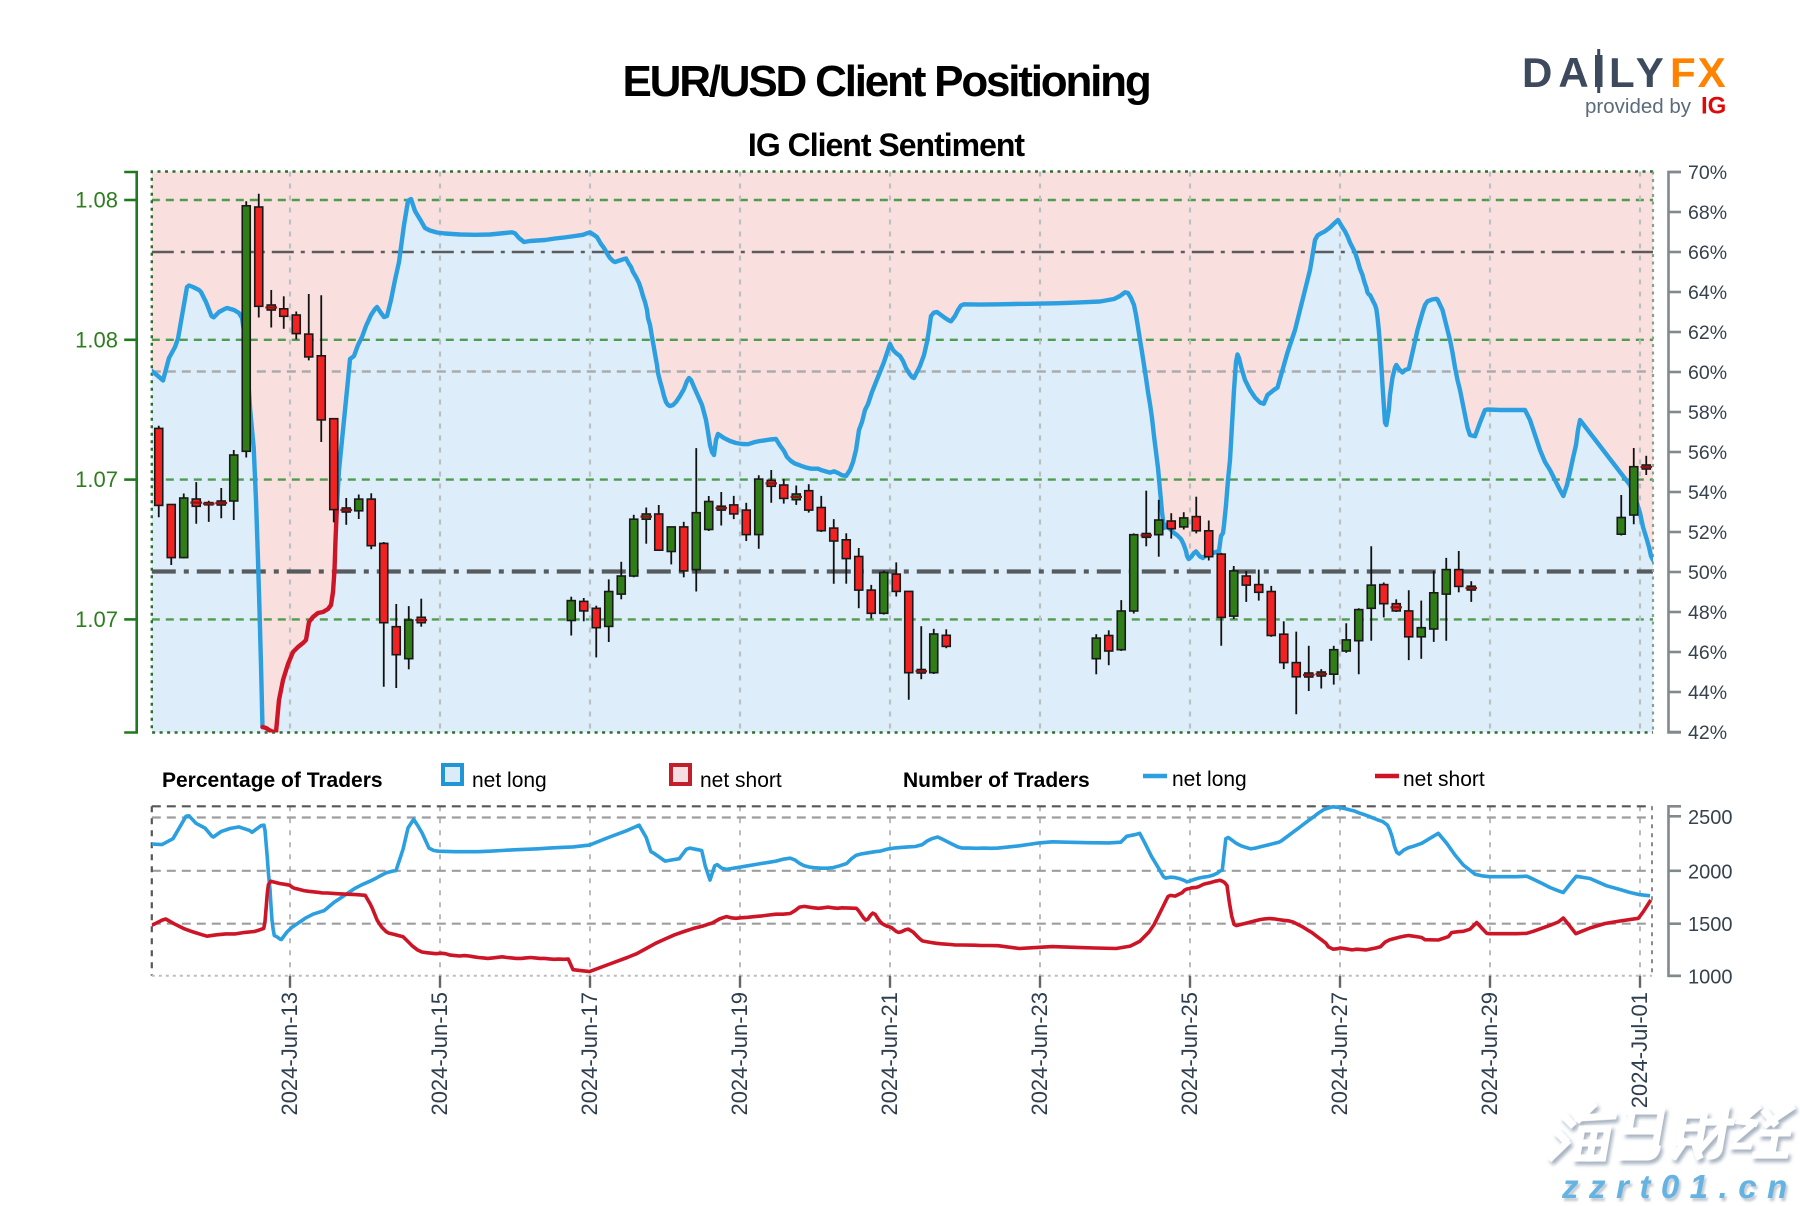  I want to click on svg-text: 66%, so click(1707, 253).